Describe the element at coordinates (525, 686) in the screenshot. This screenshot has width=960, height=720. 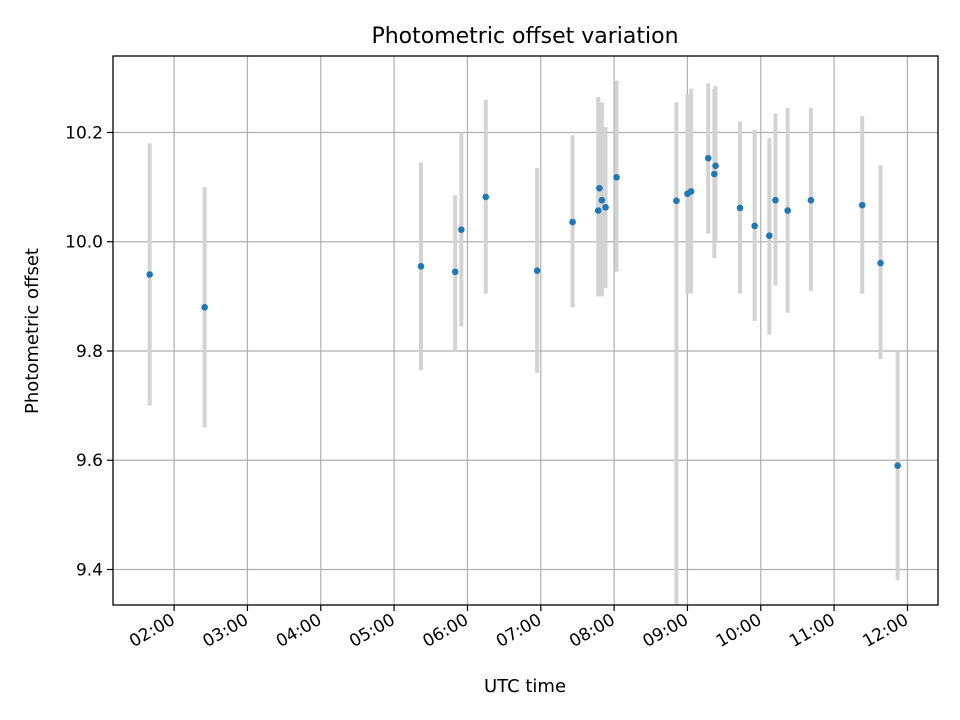
I see `x-axis-label: UTC time` at that location.